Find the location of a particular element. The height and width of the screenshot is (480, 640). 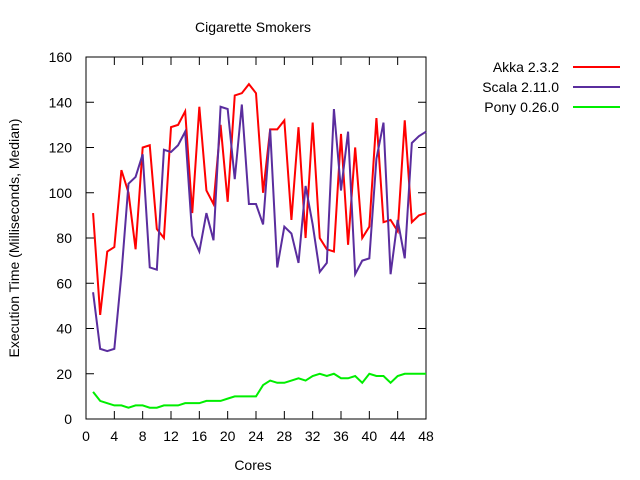

x-tick-label: 24 is located at coordinates (256, 436).